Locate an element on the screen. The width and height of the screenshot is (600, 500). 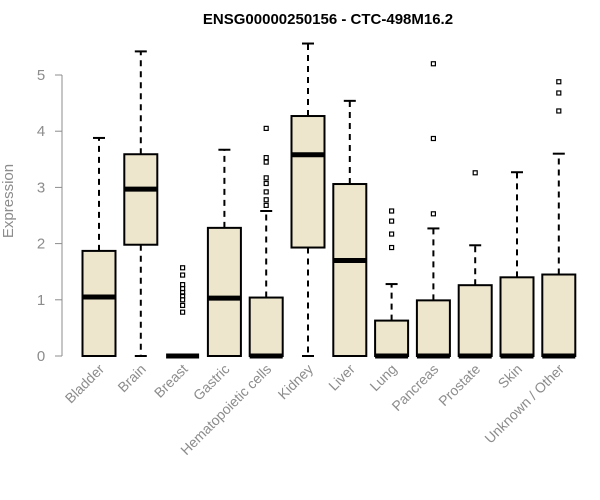
x-tick-label: Lung is located at coordinates (382, 377).